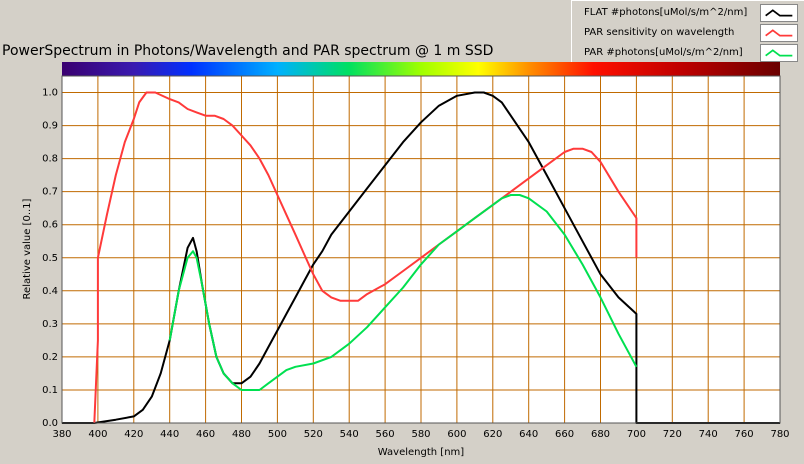 Image resolution: width=804 pixels, height=464 pixels. Describe the element at coordinates (27, 248) in the screenshot. I see `y-axis-label: Relative value [0..1]` at that location.